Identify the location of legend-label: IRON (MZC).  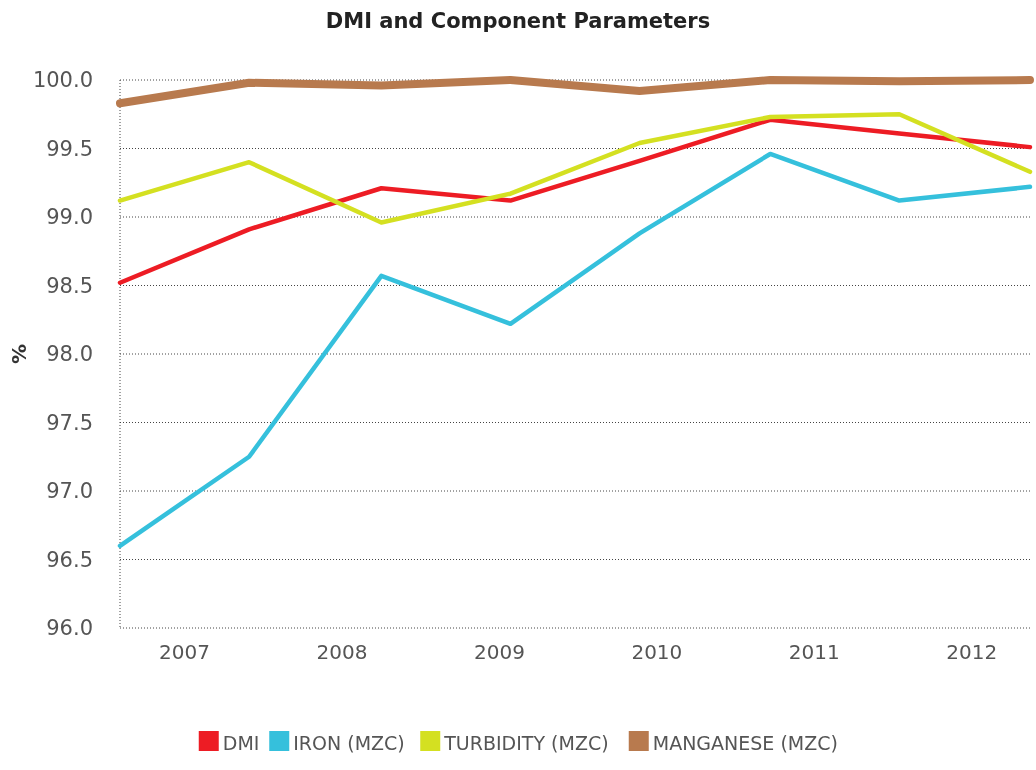
(349, 743).